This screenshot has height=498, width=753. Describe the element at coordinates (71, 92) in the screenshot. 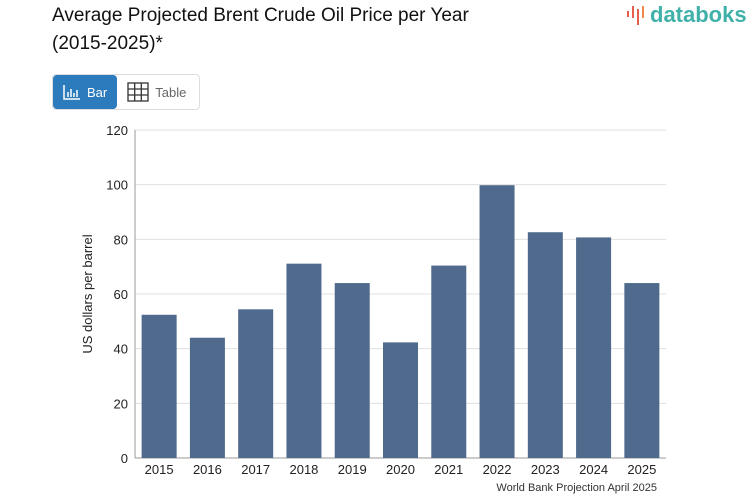

I see `bar-chart-icon` at that location.